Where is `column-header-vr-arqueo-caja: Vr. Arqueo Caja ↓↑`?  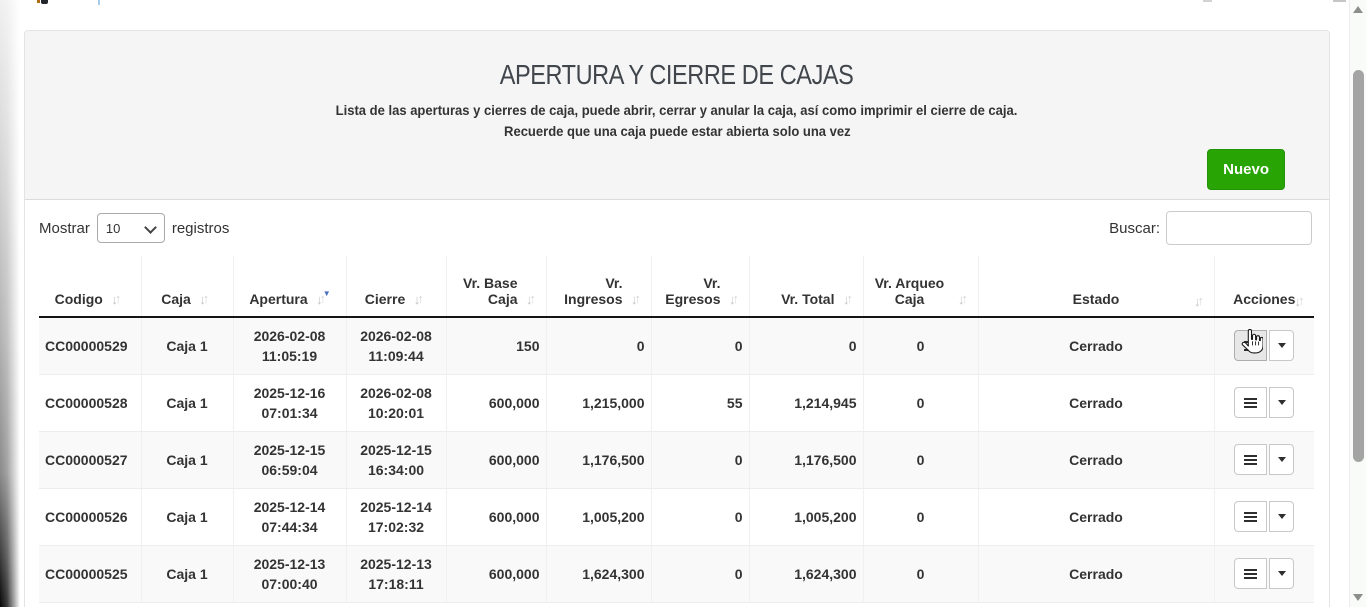
column-header-vr-arqueo-caja: Vr. Arqueo Caja ↓↑ is located at coordinates (920, 287).